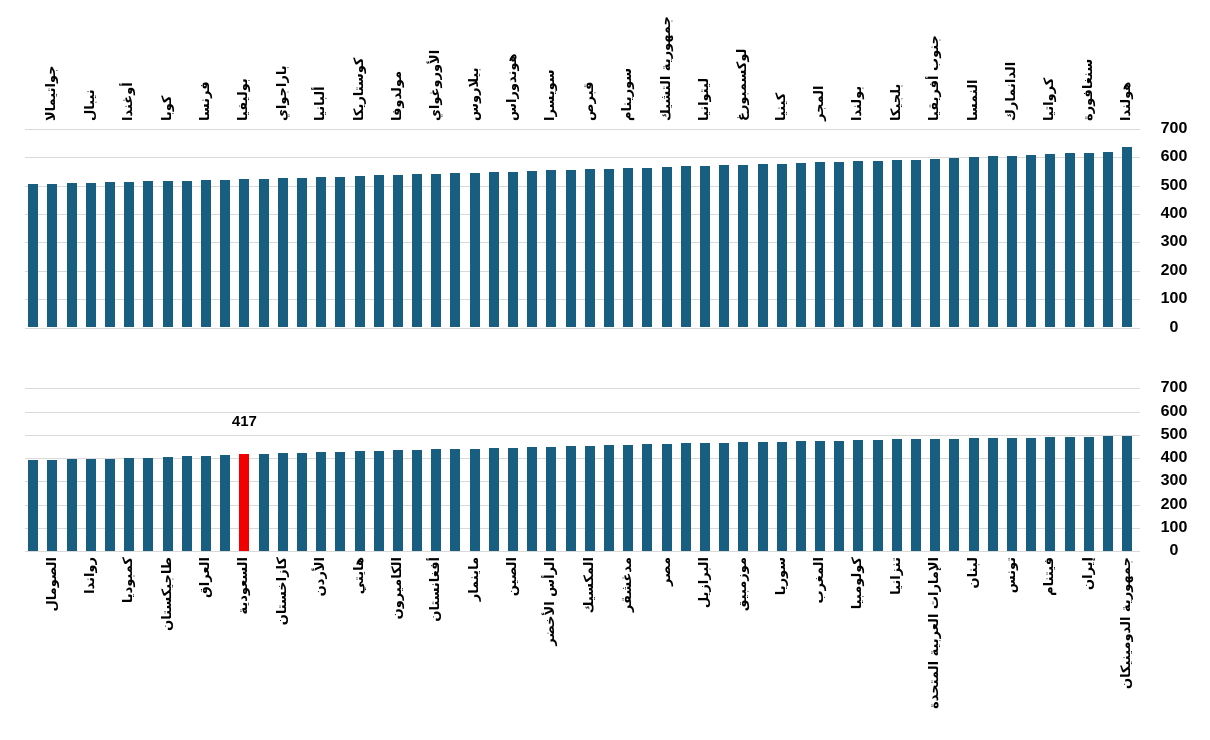 This screenshot has height=740, width=1210. What do you see at coordinates (704, 99) in the screenshot?
I see `country-label-top: ليتوانيا` at bounding box center [704, 99].